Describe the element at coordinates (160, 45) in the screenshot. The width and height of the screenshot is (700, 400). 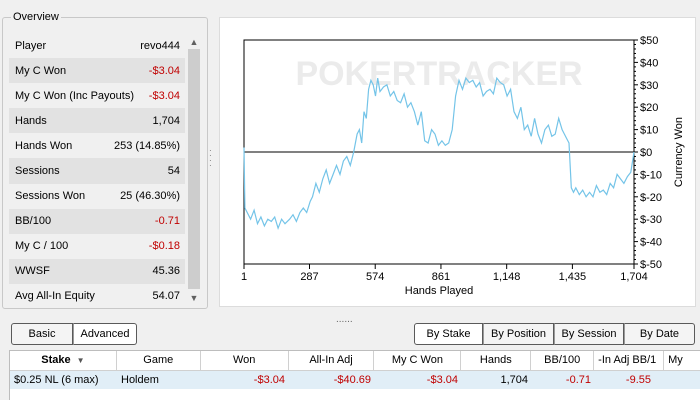
I see `overview-row-value: revo444` at that location.